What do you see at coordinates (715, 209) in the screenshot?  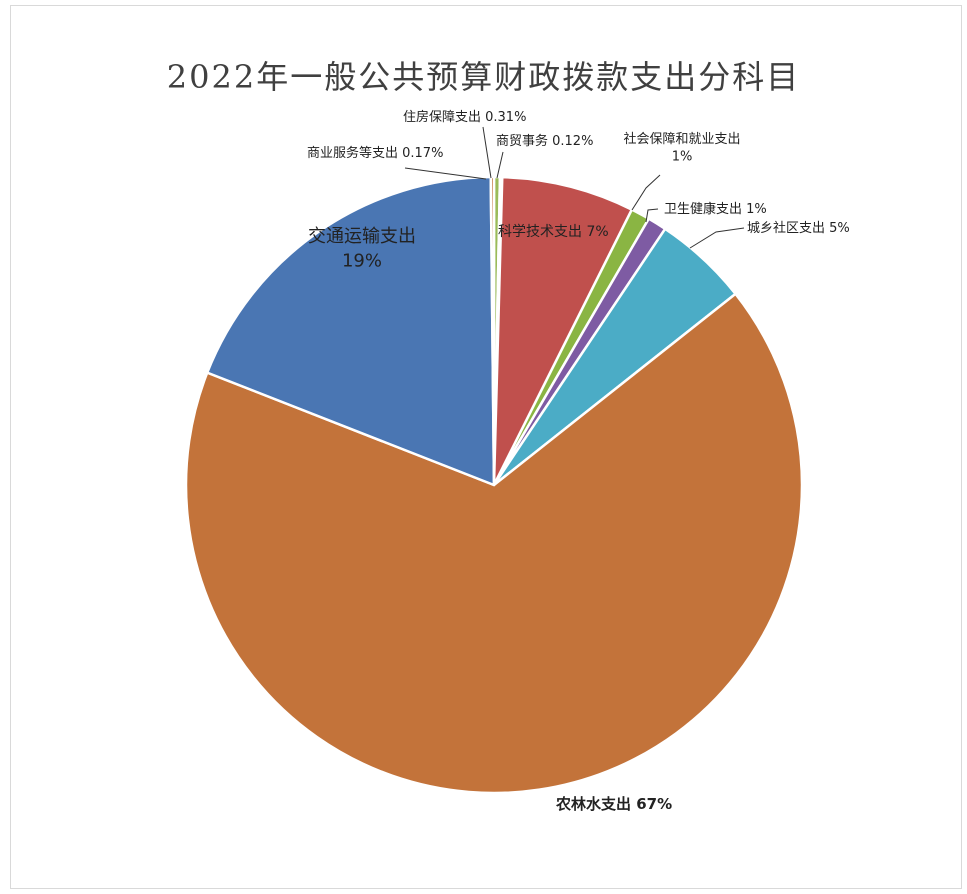 I see `slice-label: 卫生健康支出 1%` at bounding box center [715, 209].